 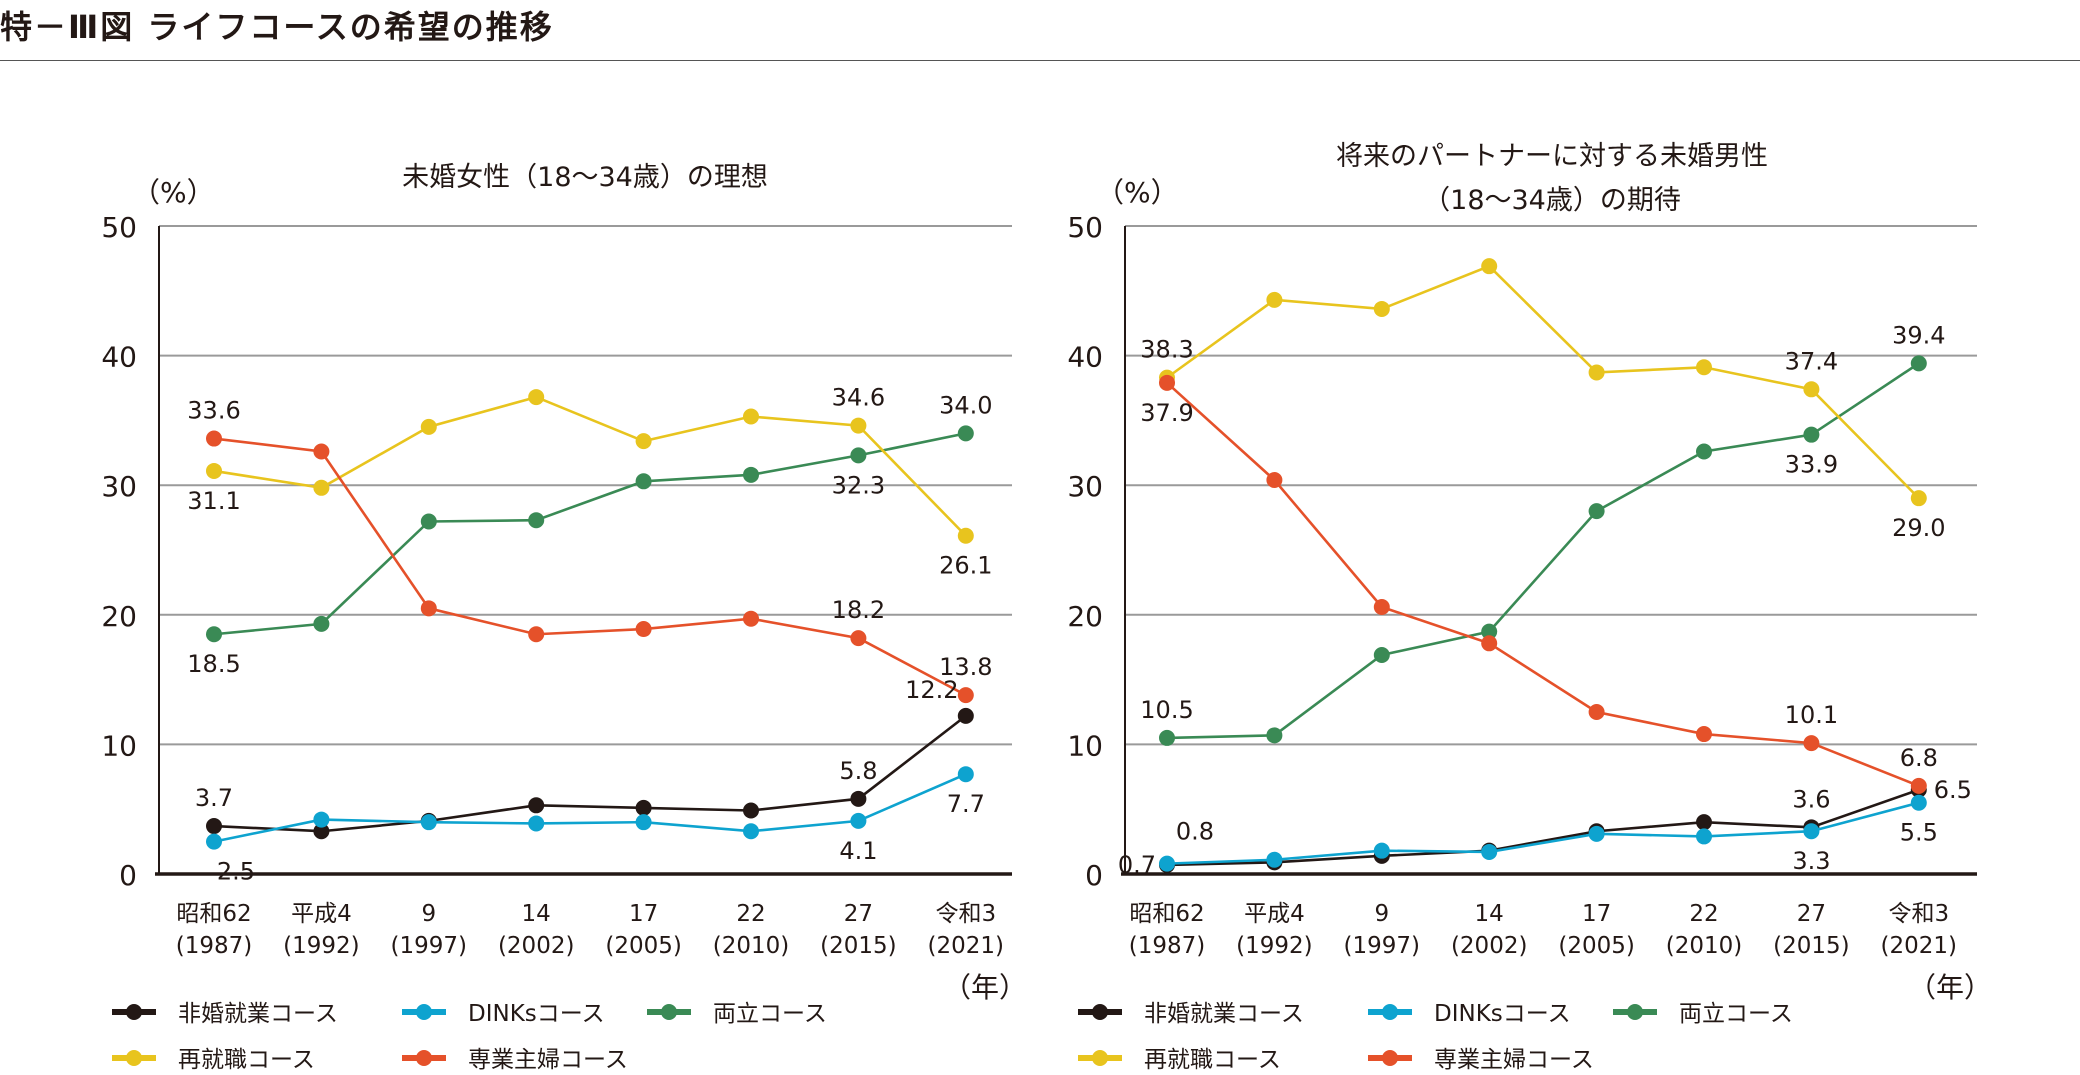 What do you see at coordinates (536, 914) in the screenshot?
I see `x-tick-label: 14` at bounding box center [536, 914].